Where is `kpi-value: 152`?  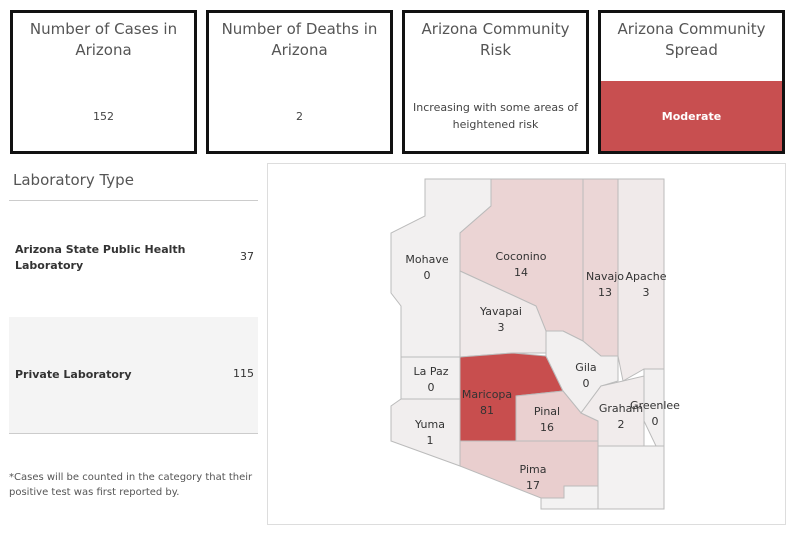 kpi-value: 152 is located at coordinates (103, 116).